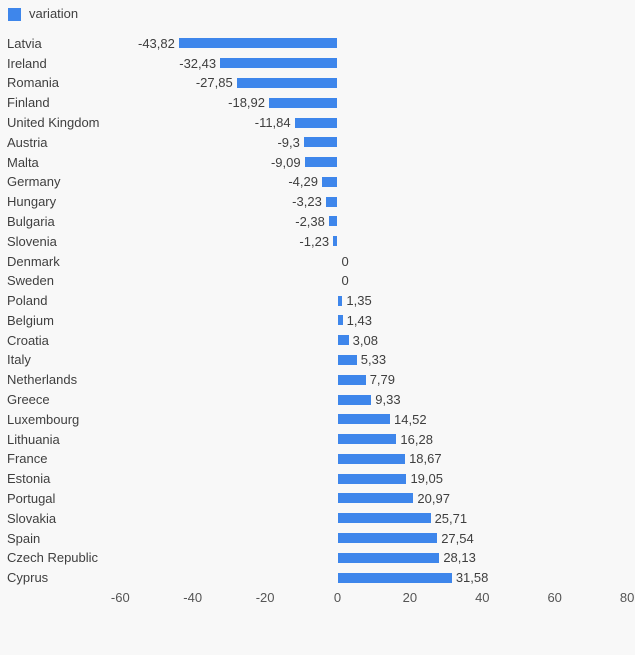  Describe the element at coordinates (32, 518) in the screenshot. I see `category-label: Slovakia` at that location.